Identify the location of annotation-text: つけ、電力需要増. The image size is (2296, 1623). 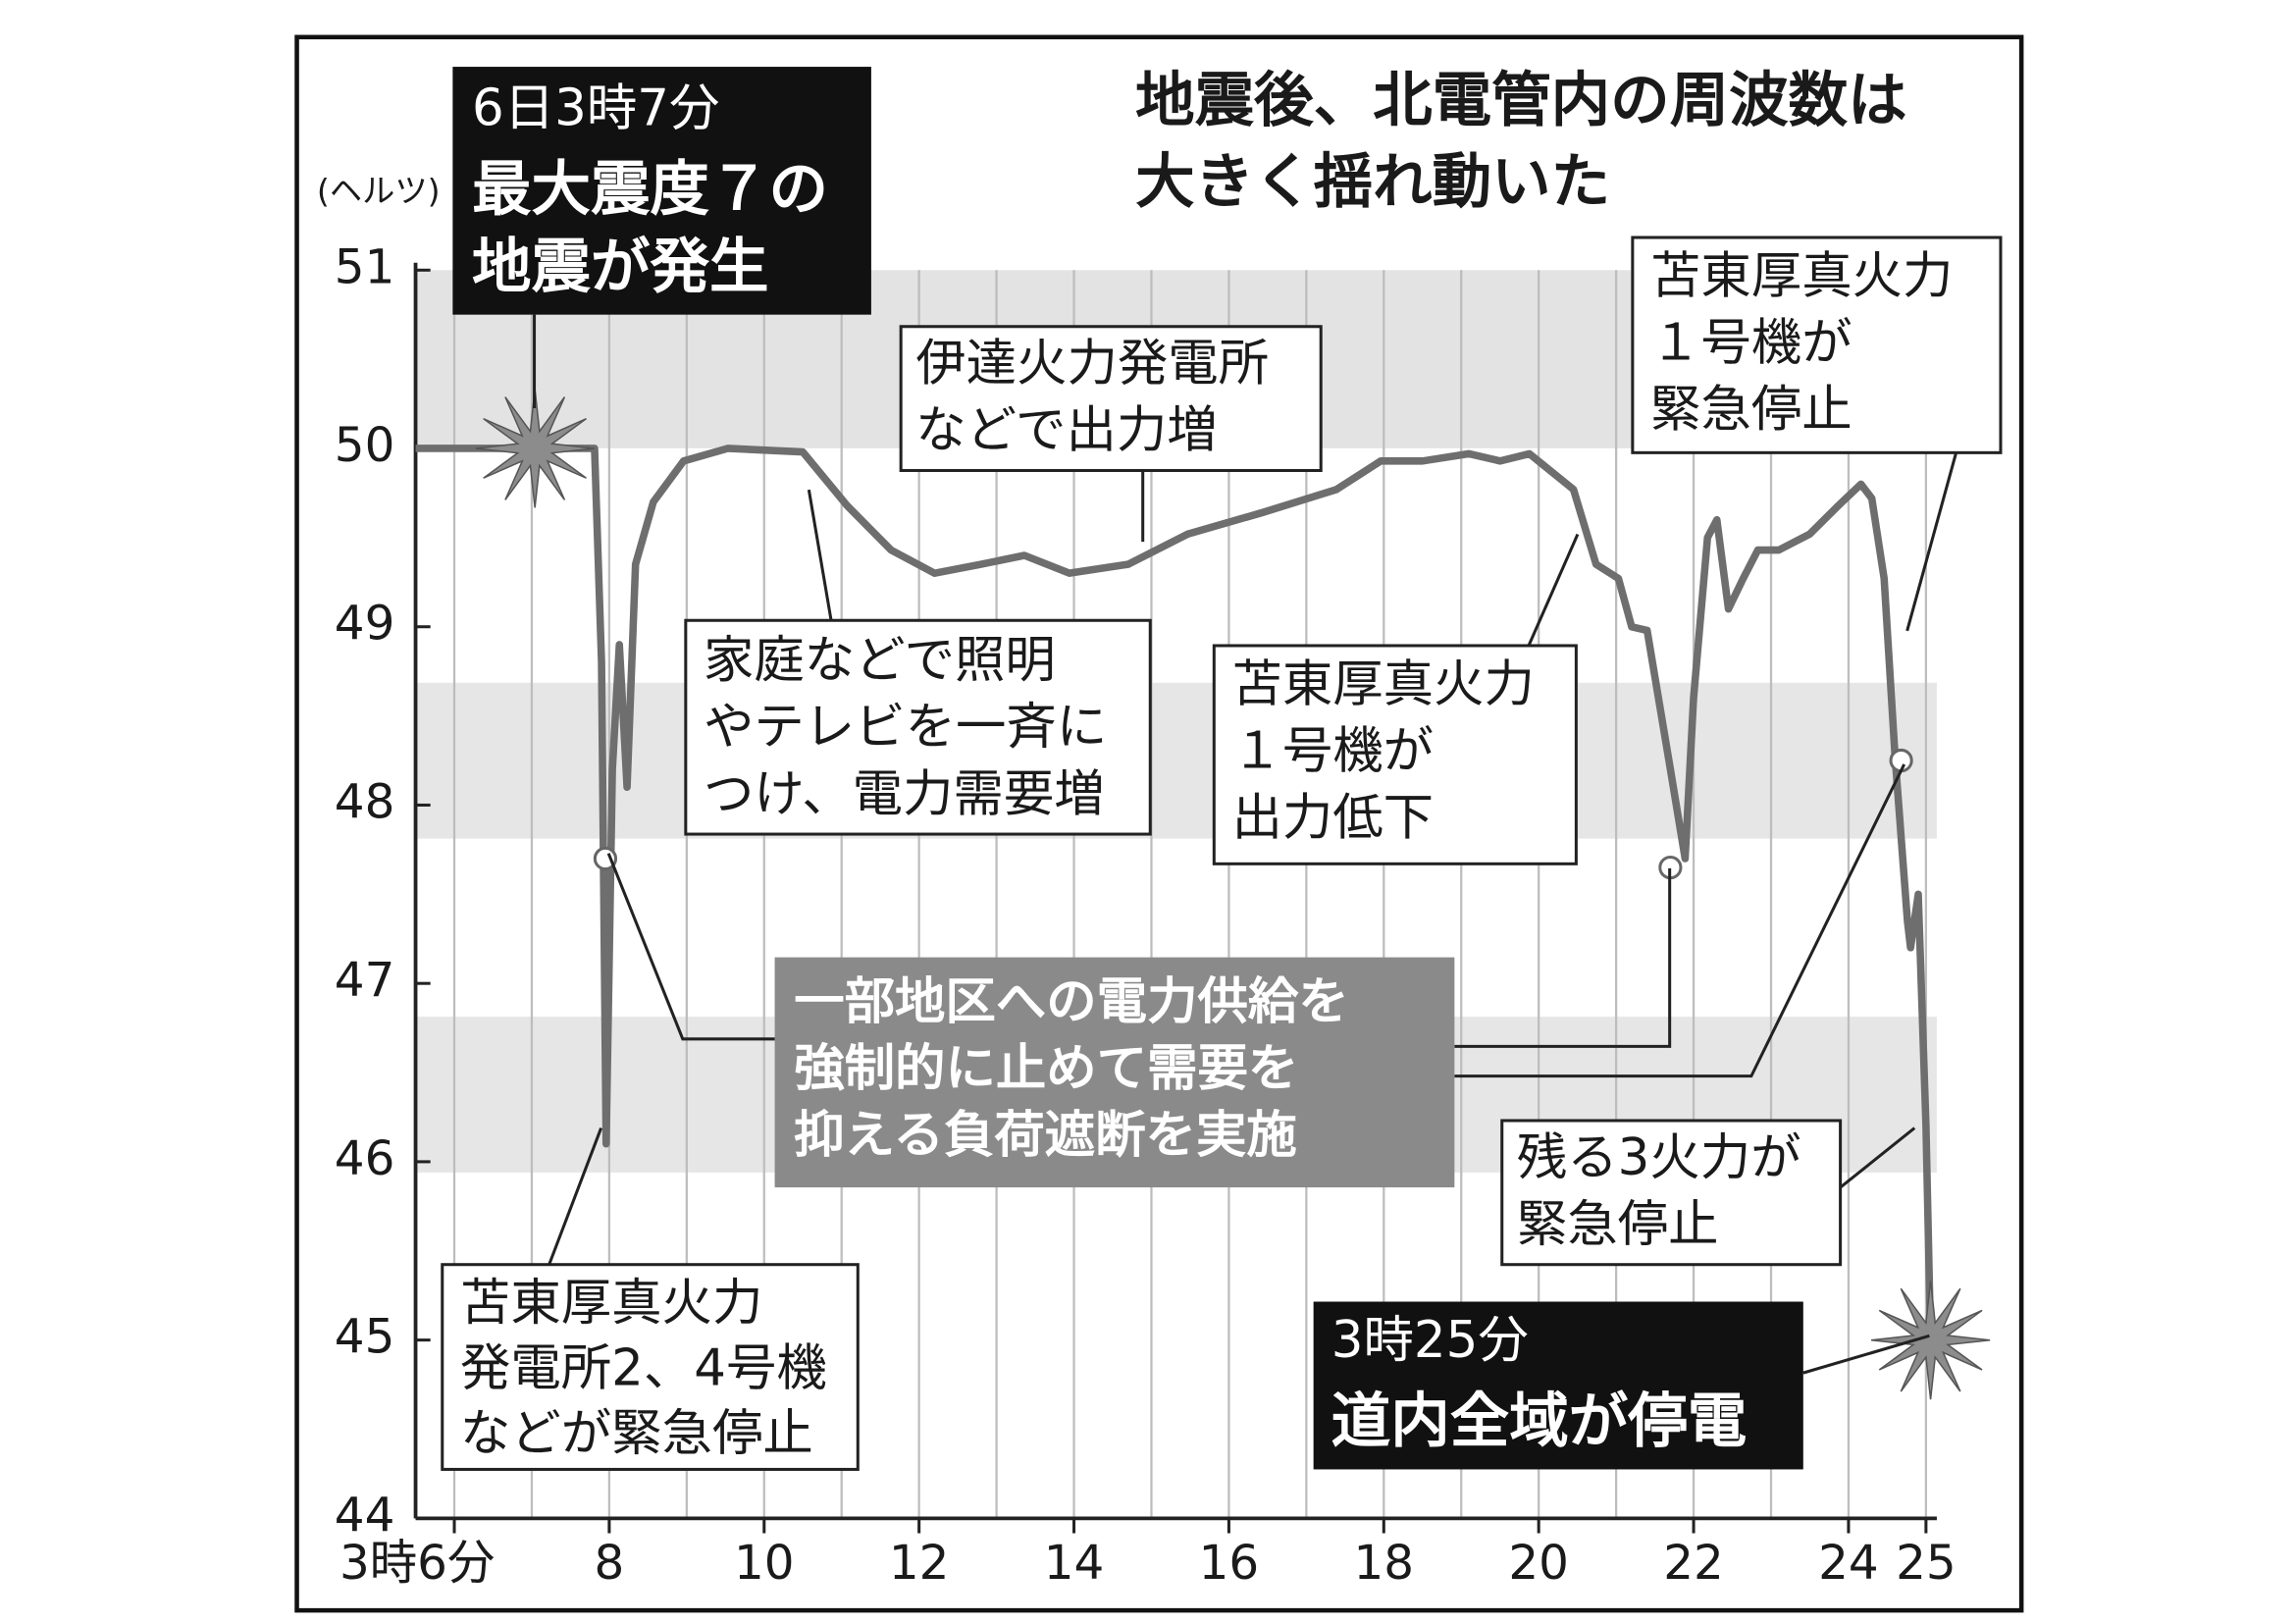
(904, 793).